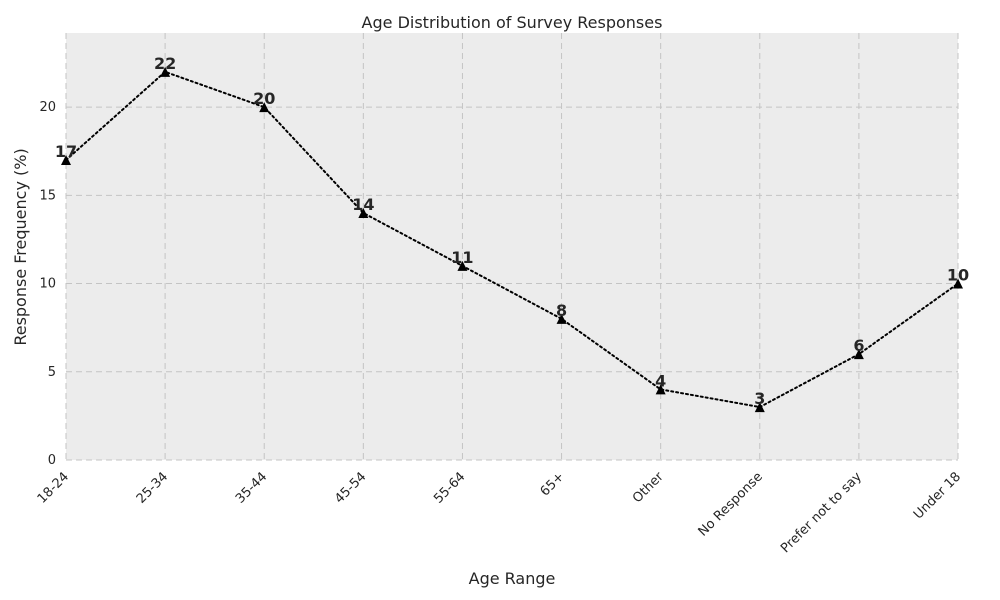 The height and width of the screenshot is (600, 1000). I want to click on x-tick-label: 18-24, so click(53, 487).